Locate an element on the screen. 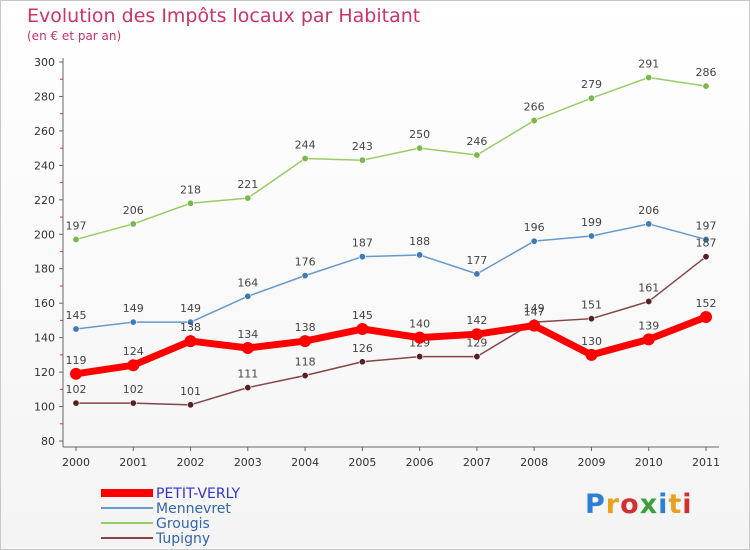 The image size is (750, 550). data-label: 221 is located at coordinates (247, 184).